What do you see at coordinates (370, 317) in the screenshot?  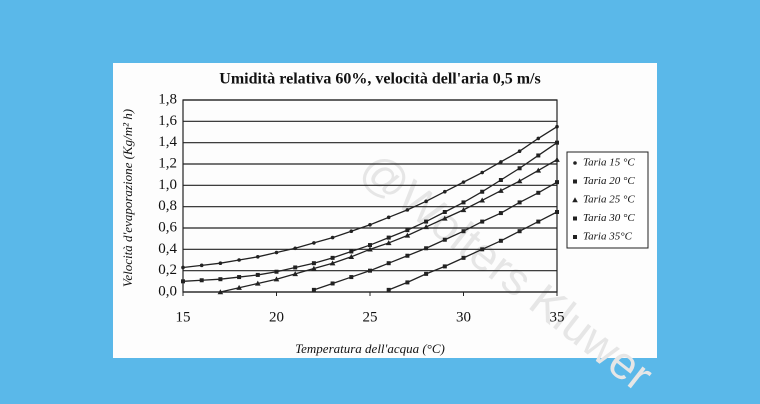 I see `x-tick-label: 25` at bounding box center [370, 317].